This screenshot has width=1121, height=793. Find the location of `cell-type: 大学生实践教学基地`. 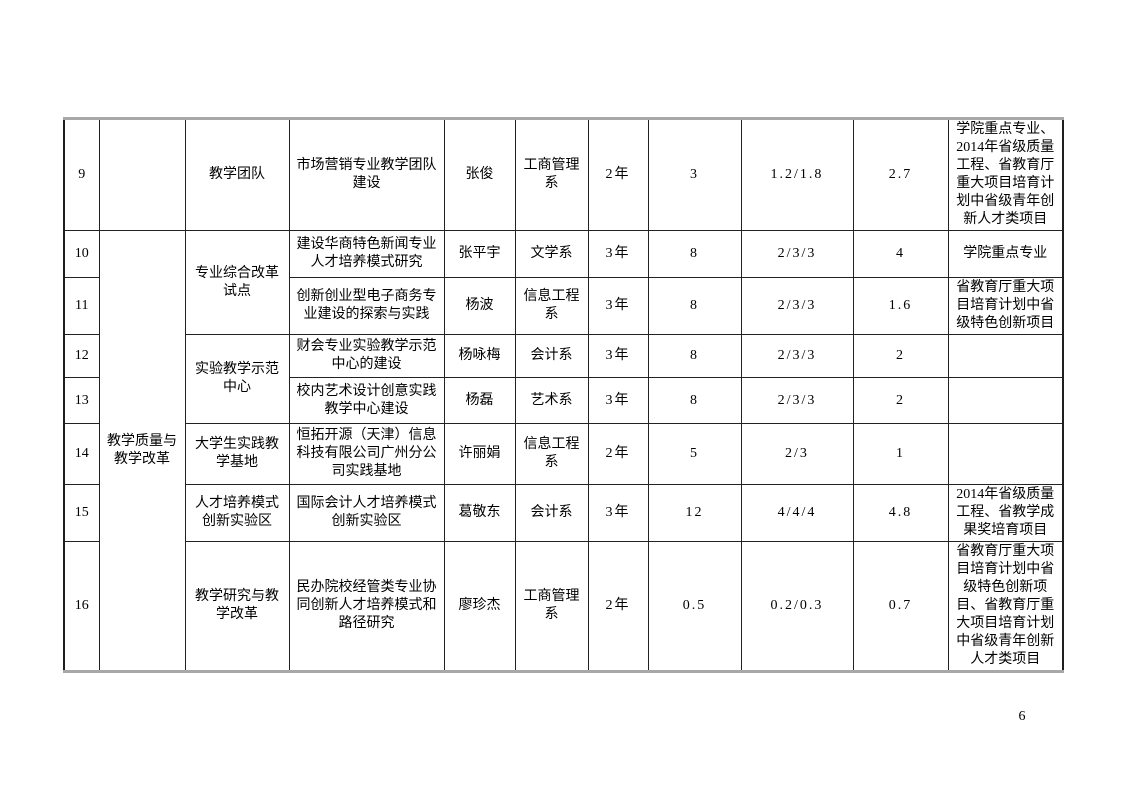

cell-type: 大学生实践教学基地 is located at coordinates (237, 454).